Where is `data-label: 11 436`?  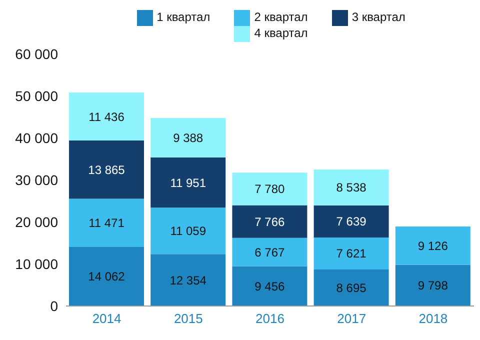
data-label: 11 436 is located at coordinates (106, 117).